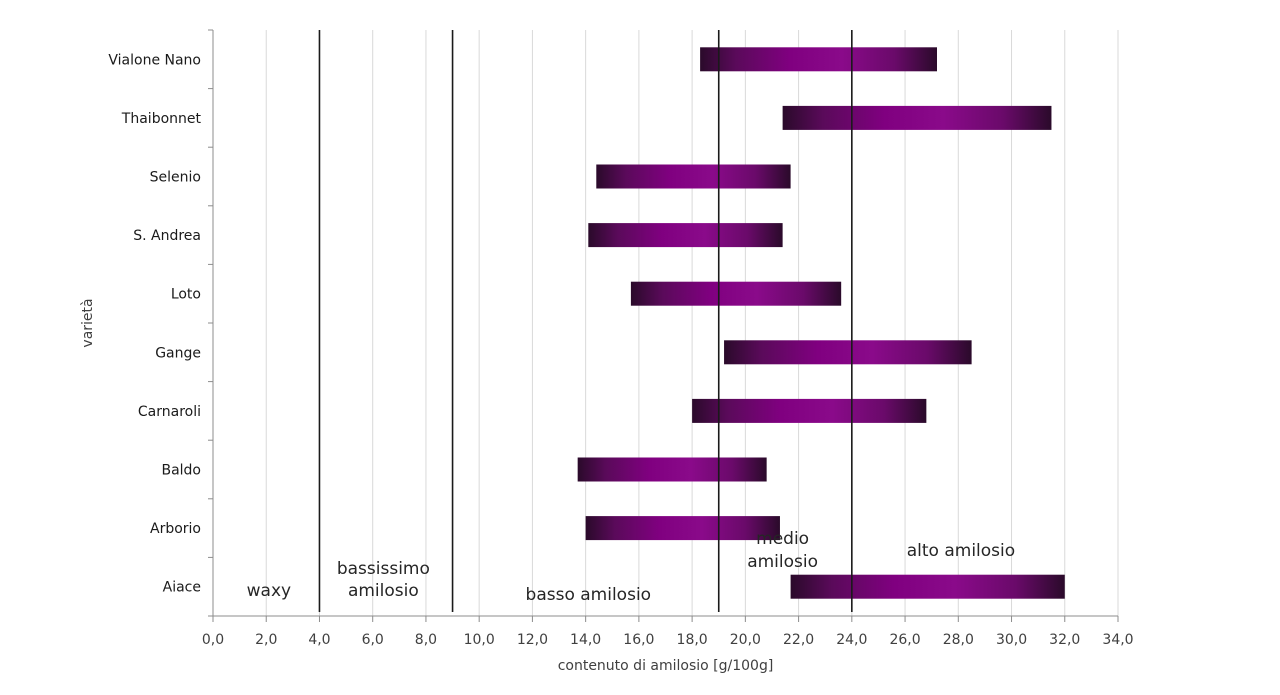 Image resolution: width=1280 pixels, height=695 pixels. I want to click on category-label: S. Andrea, so click(167, 236).